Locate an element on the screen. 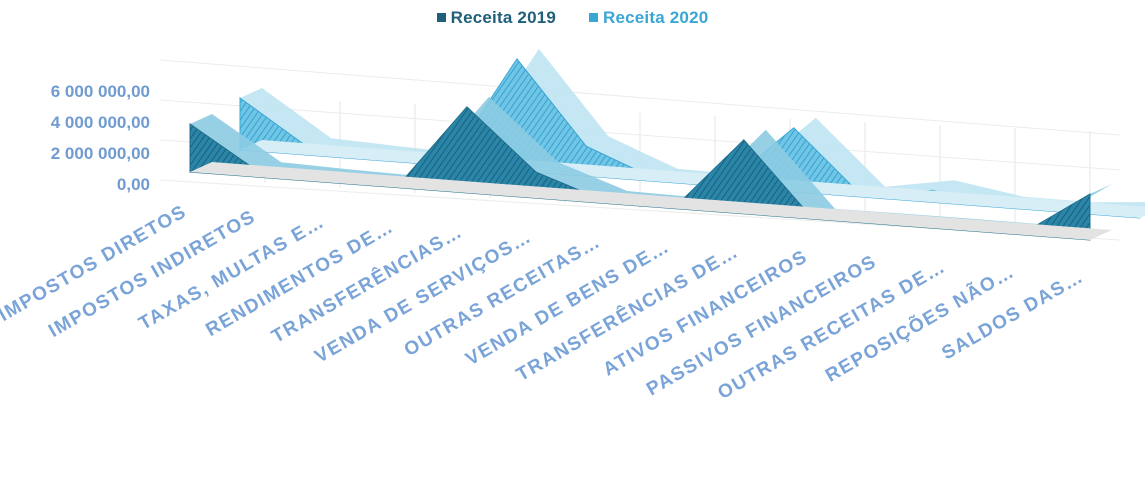  legend-item-2019: Receita 2019 is located at coordinates (496, 18).